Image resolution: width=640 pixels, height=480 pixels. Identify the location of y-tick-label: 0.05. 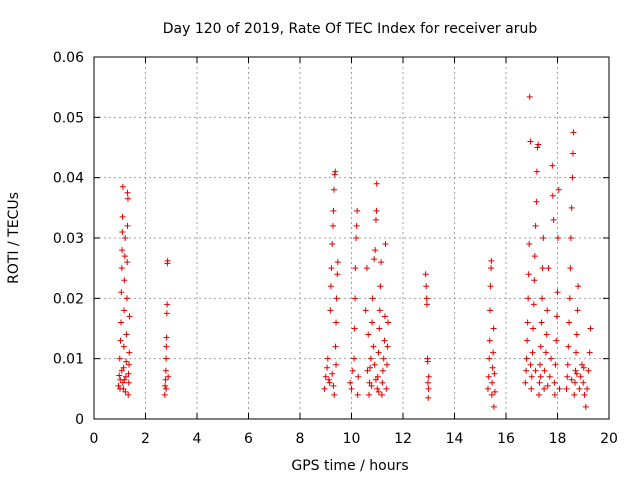
(68, 118).